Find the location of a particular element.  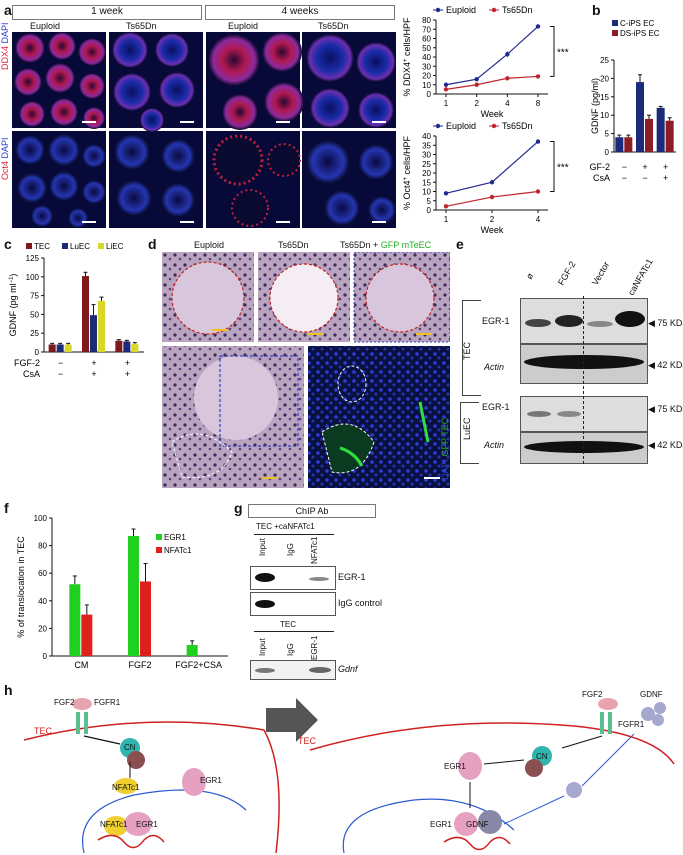

h-left-tec: TEC is located at coordinates (43, 731).